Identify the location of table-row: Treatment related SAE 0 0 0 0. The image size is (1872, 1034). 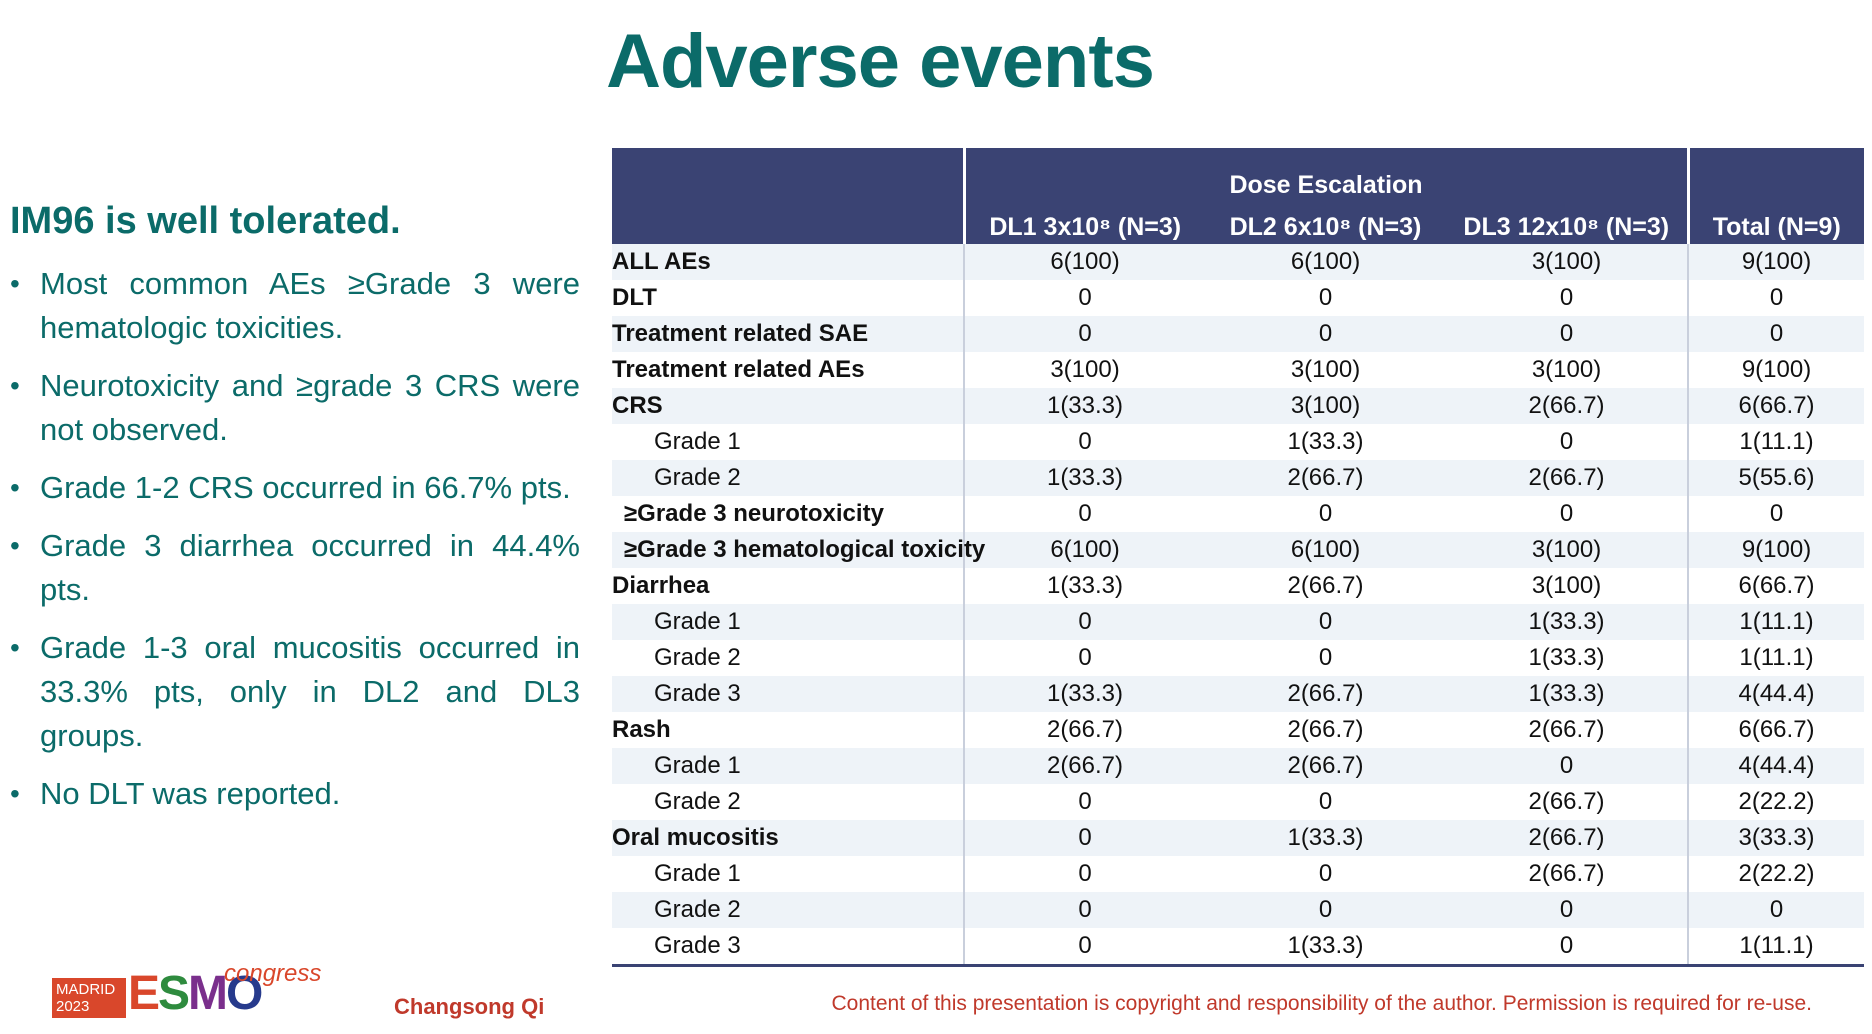
(1238, 334).